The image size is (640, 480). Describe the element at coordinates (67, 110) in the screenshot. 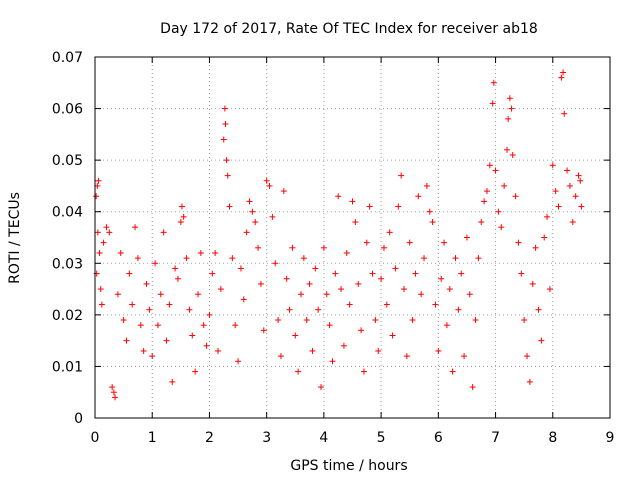

I see `y-tick-label: 0.06` at that location.